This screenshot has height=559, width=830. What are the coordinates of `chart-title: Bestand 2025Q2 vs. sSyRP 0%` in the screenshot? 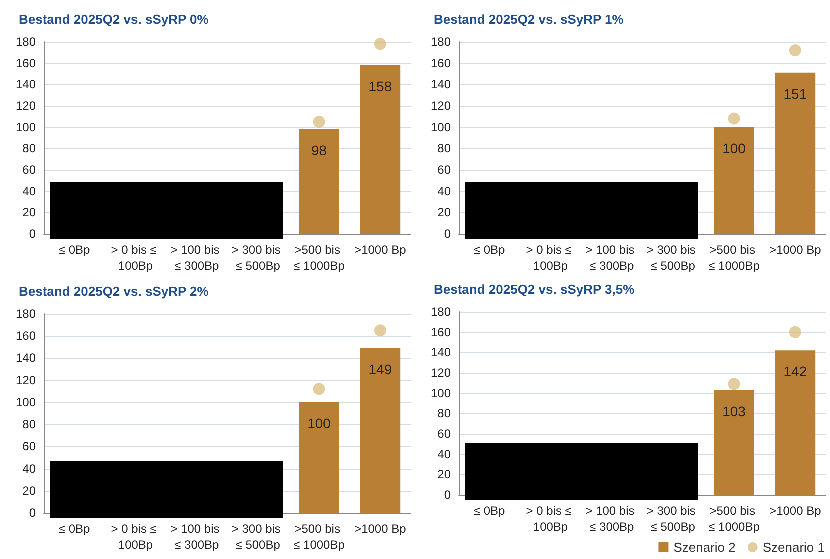 It's located at (114, 19).